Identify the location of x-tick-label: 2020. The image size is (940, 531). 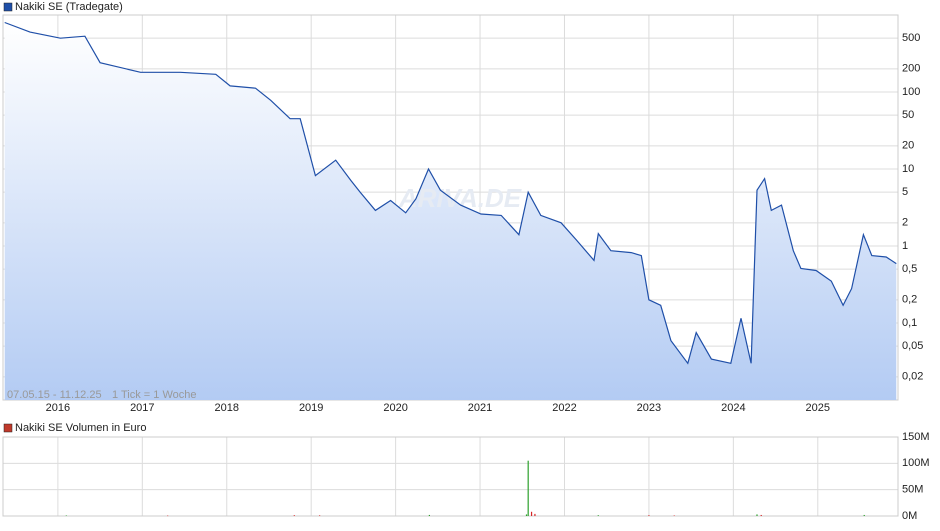
(395, 408).